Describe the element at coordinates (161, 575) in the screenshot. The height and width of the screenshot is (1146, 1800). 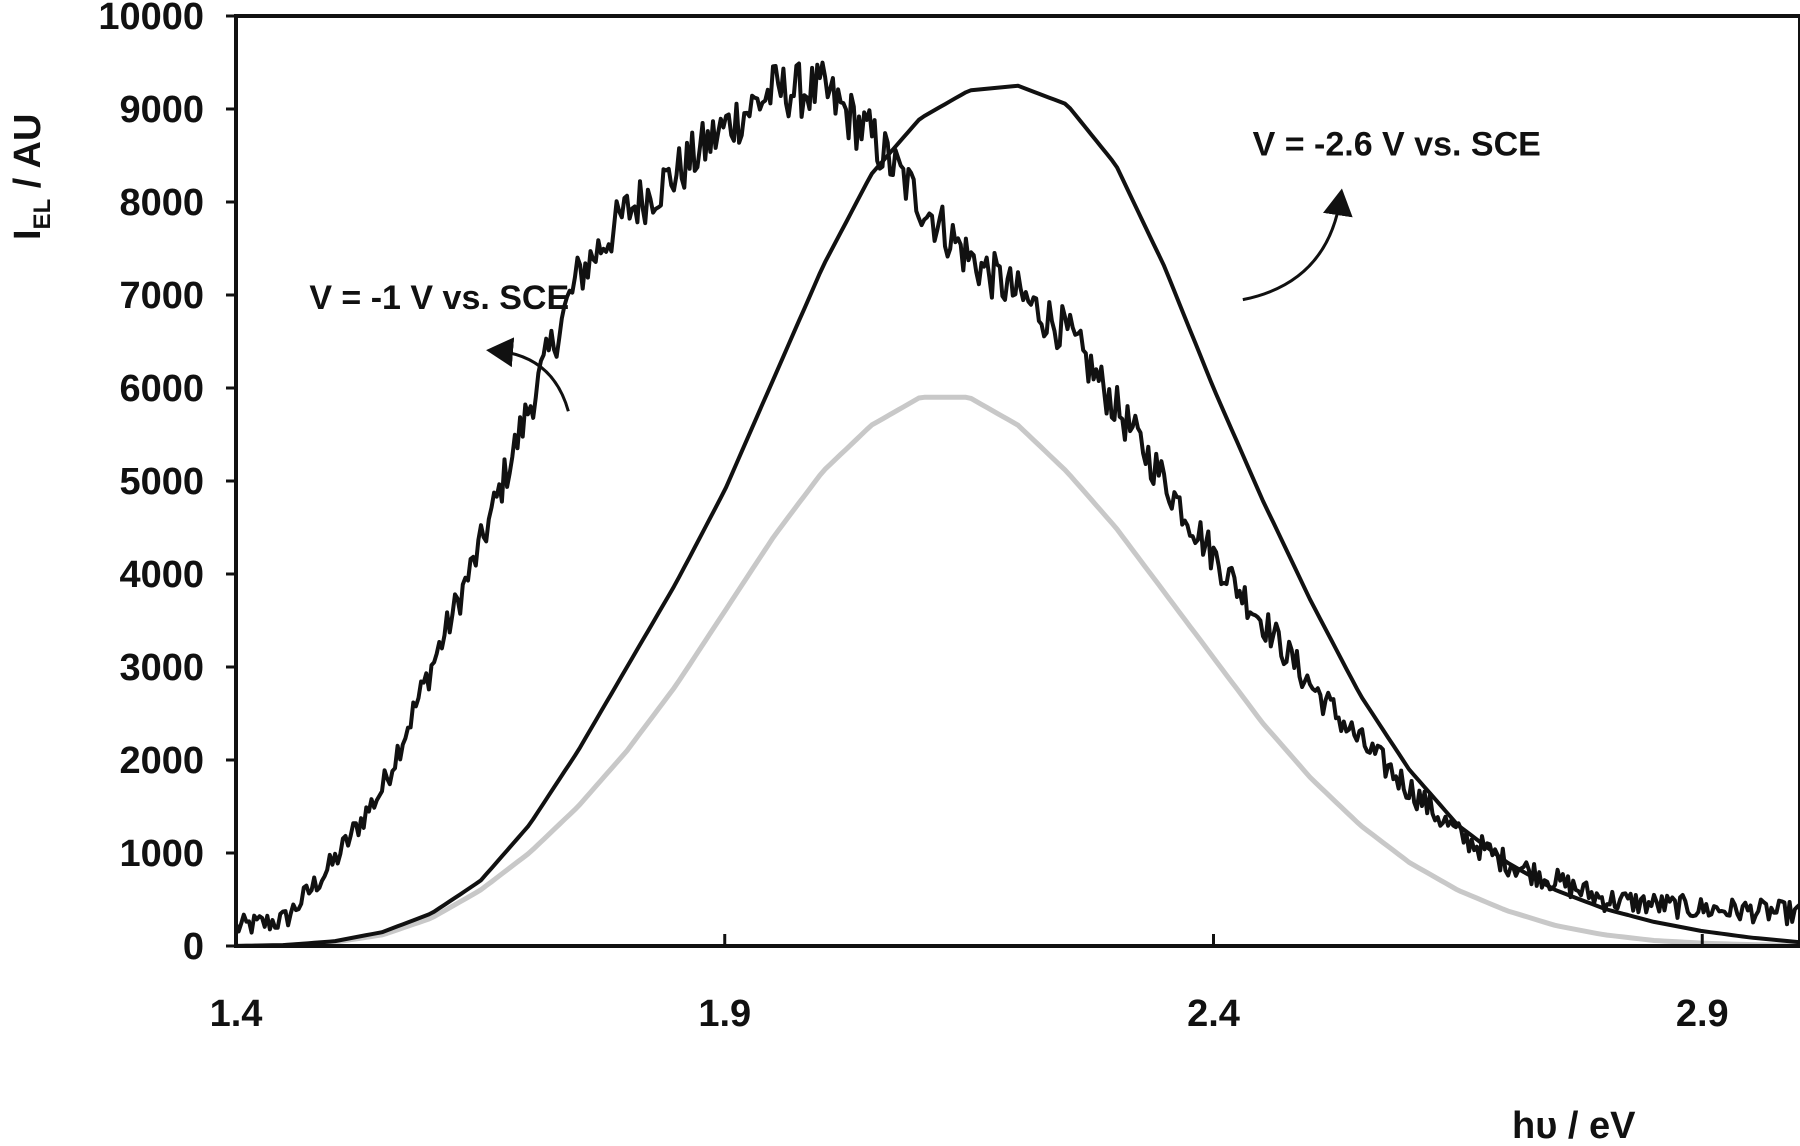
I see `y-tick-label: 4000` at that location.